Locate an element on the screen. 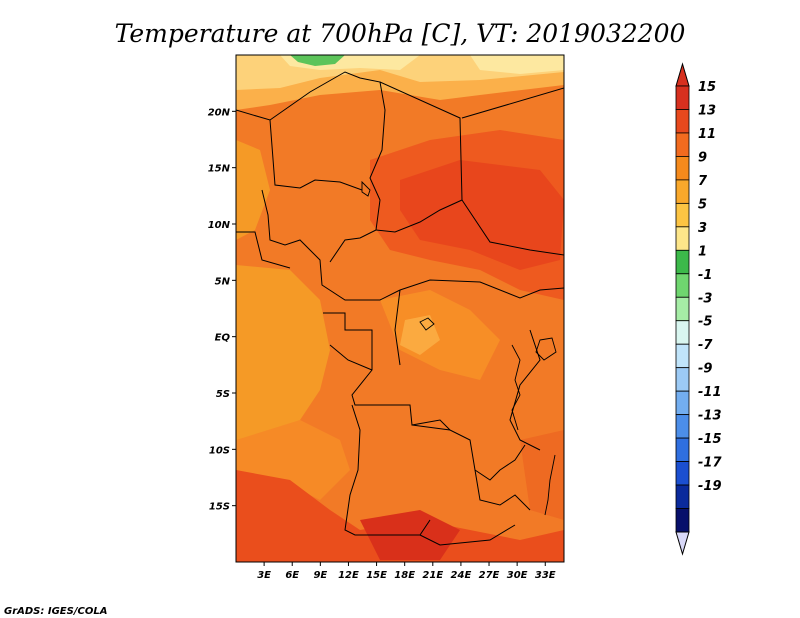 The height and width of the screenshot is (618, 800). colorbar-label: 3 is located at coordinates (702, 228).